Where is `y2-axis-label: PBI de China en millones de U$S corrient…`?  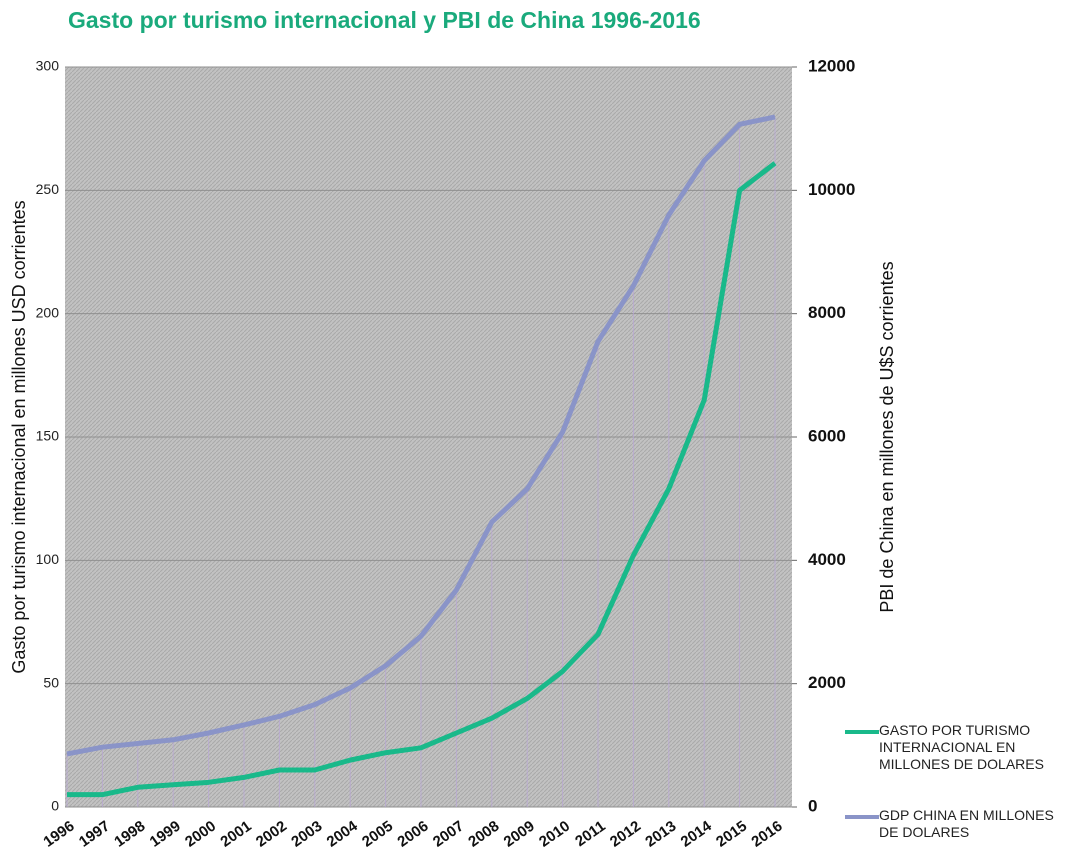 y2-axis-label: PBI de China en millones de U$S corrient… is located at coordinates (887, 436).